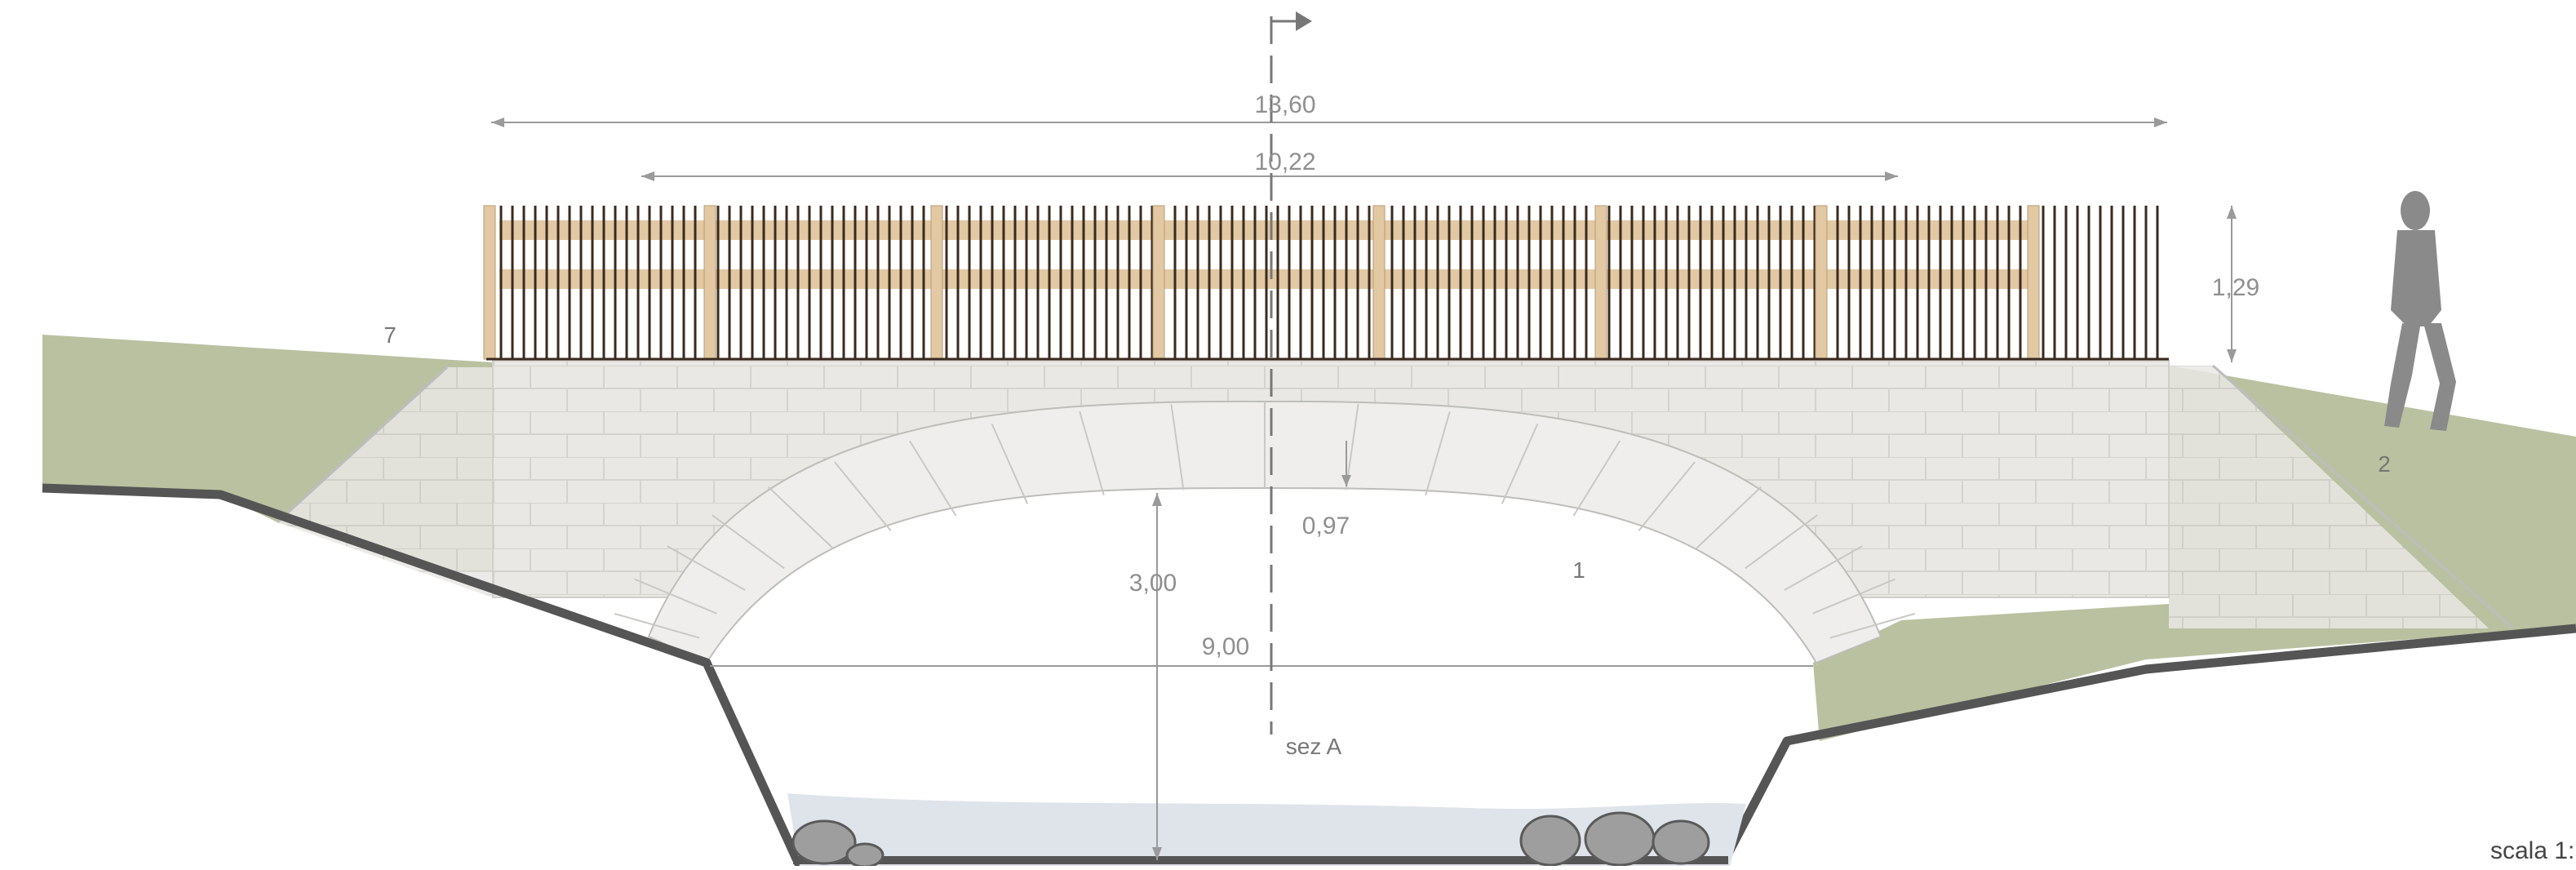 The width and height of the screenshot is (2576, 870). I want to click on railing-balusters, so click(1323, 282).